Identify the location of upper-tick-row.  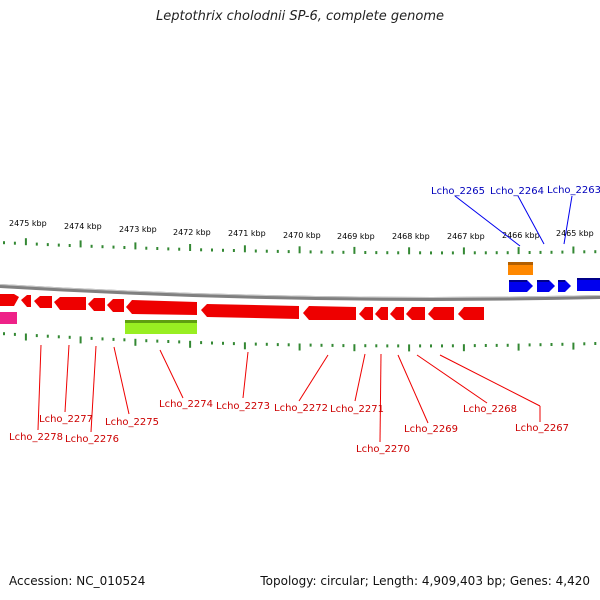
(300, 246).